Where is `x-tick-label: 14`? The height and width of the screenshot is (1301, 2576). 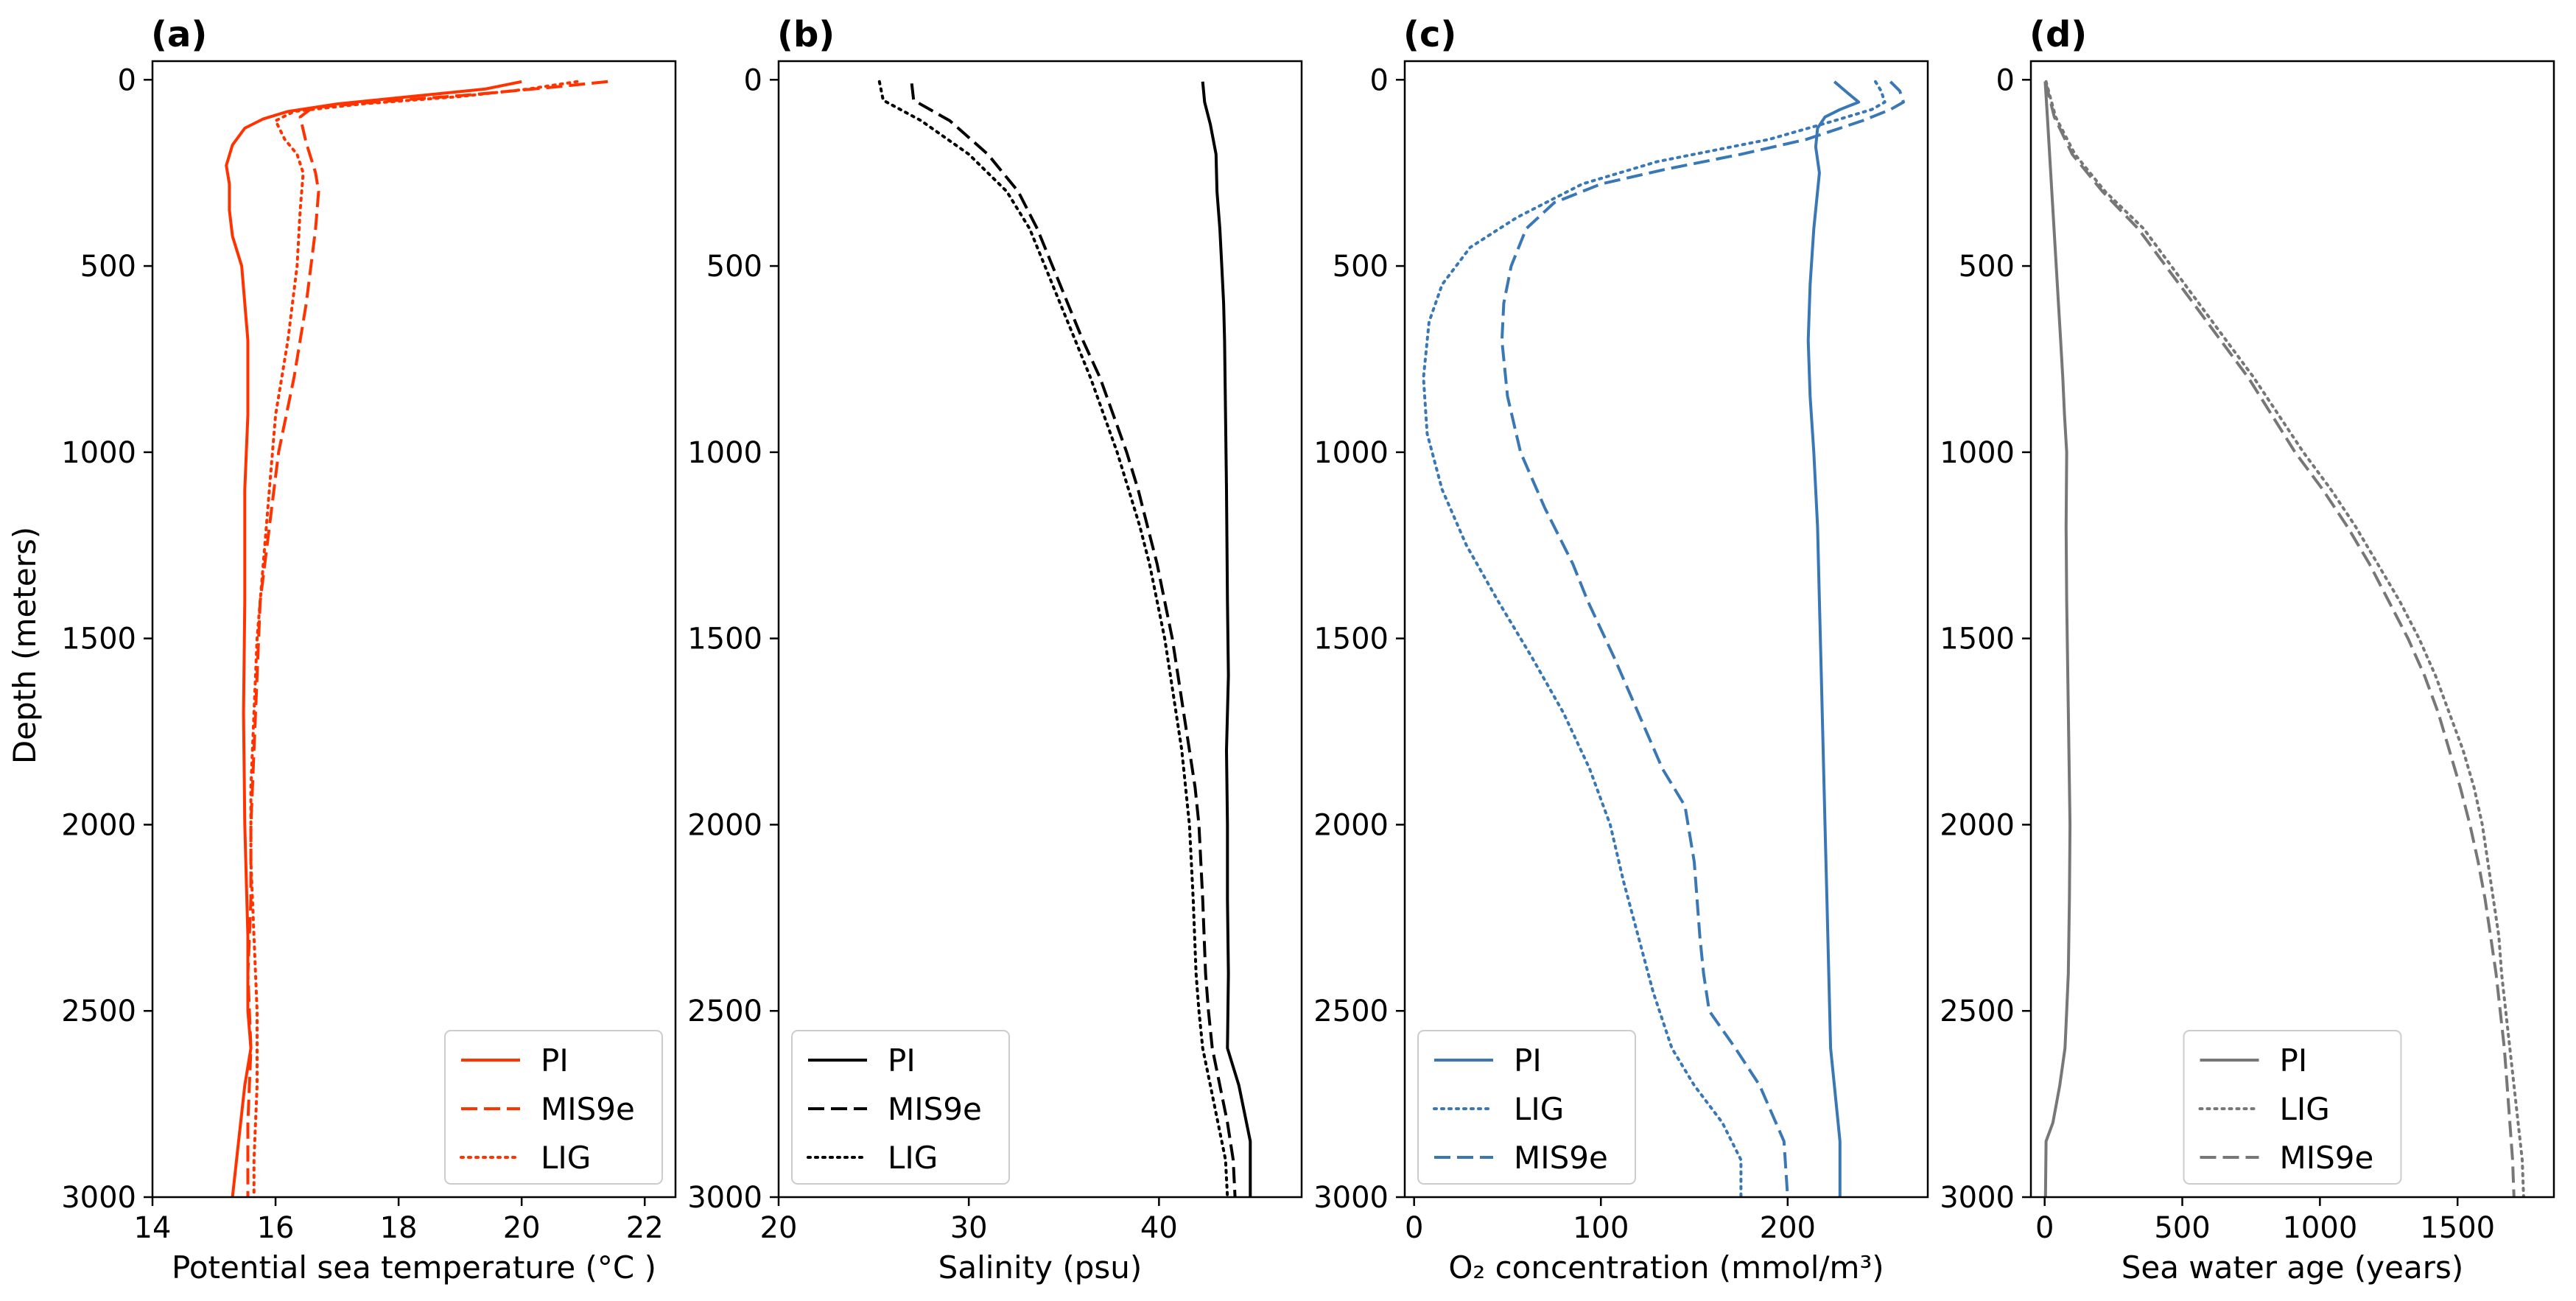 x-tick-label: 14 is located at coordinates (153, 1228).